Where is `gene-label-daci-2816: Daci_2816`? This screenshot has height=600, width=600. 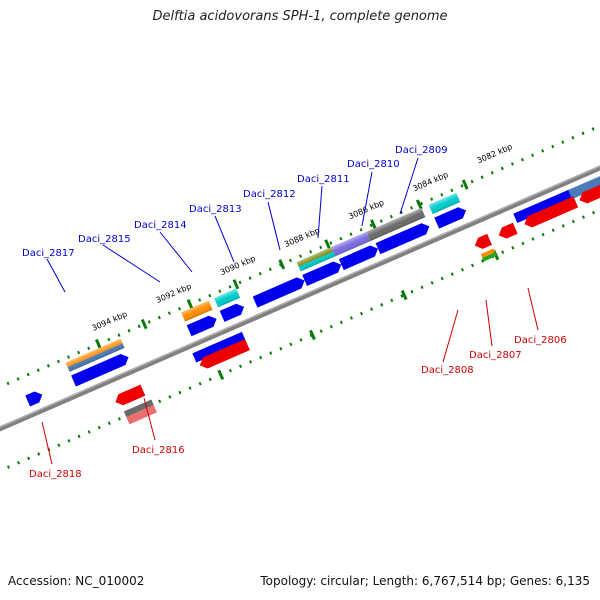 gene-label-daci-2816: Daci_2816 is located at coordinates (158, 450).